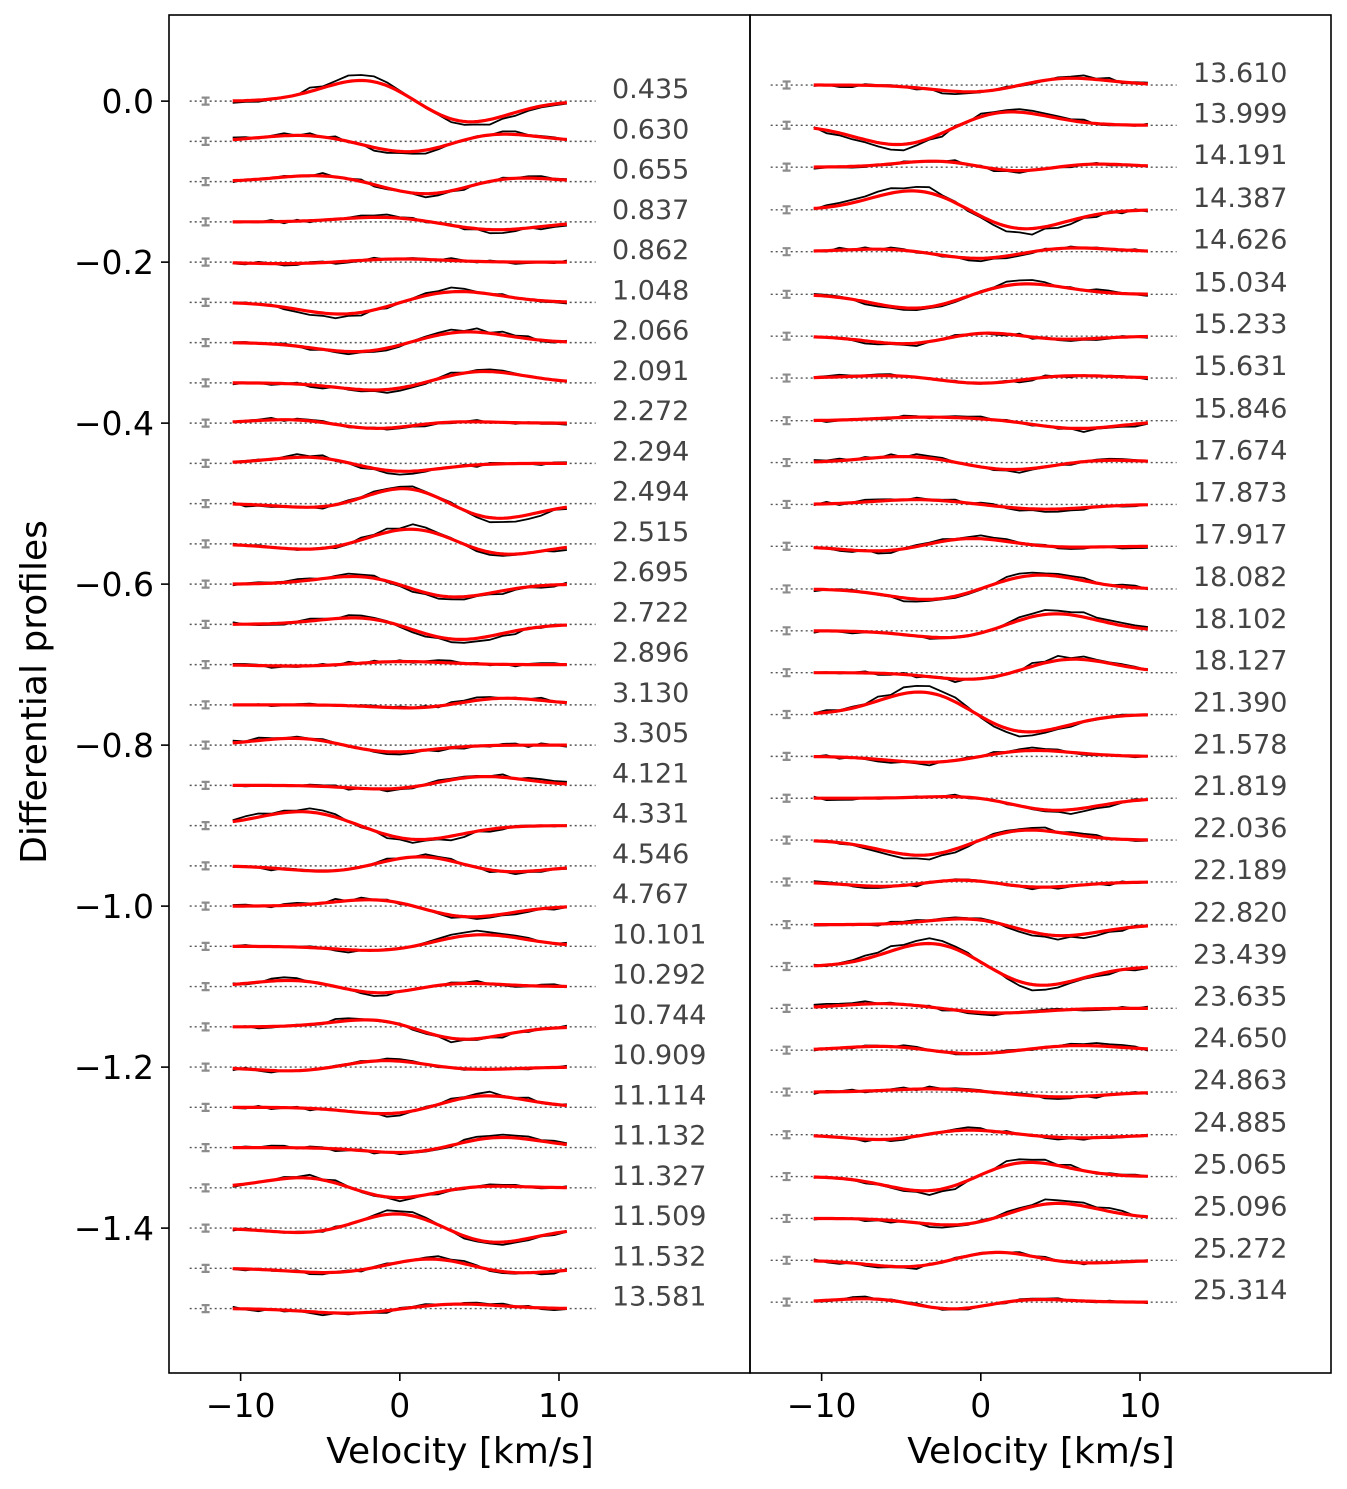  What do you see at coordinates (659, 975) in the screenshot?
I see `phase-label-row-10-292: 10.292` at bounding box center [659, 975].